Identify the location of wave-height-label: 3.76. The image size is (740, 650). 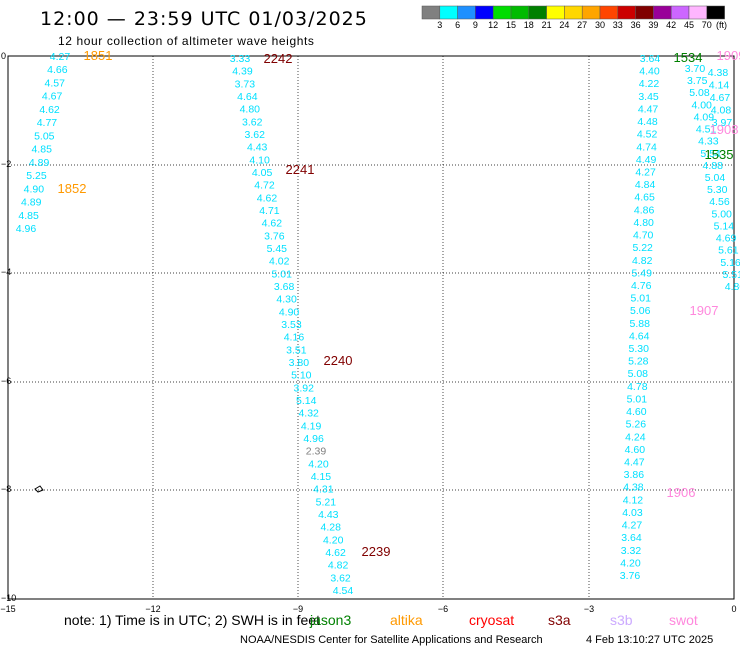
(274, 236).